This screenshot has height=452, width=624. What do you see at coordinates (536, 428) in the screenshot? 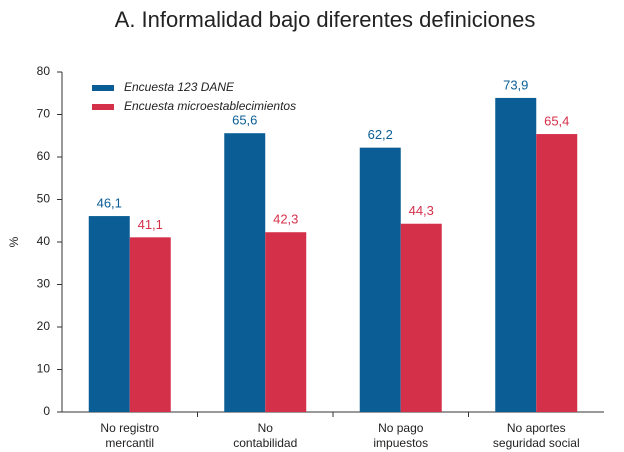
I see `x-tick-label: No aportes` at bounding box center [536, 428].